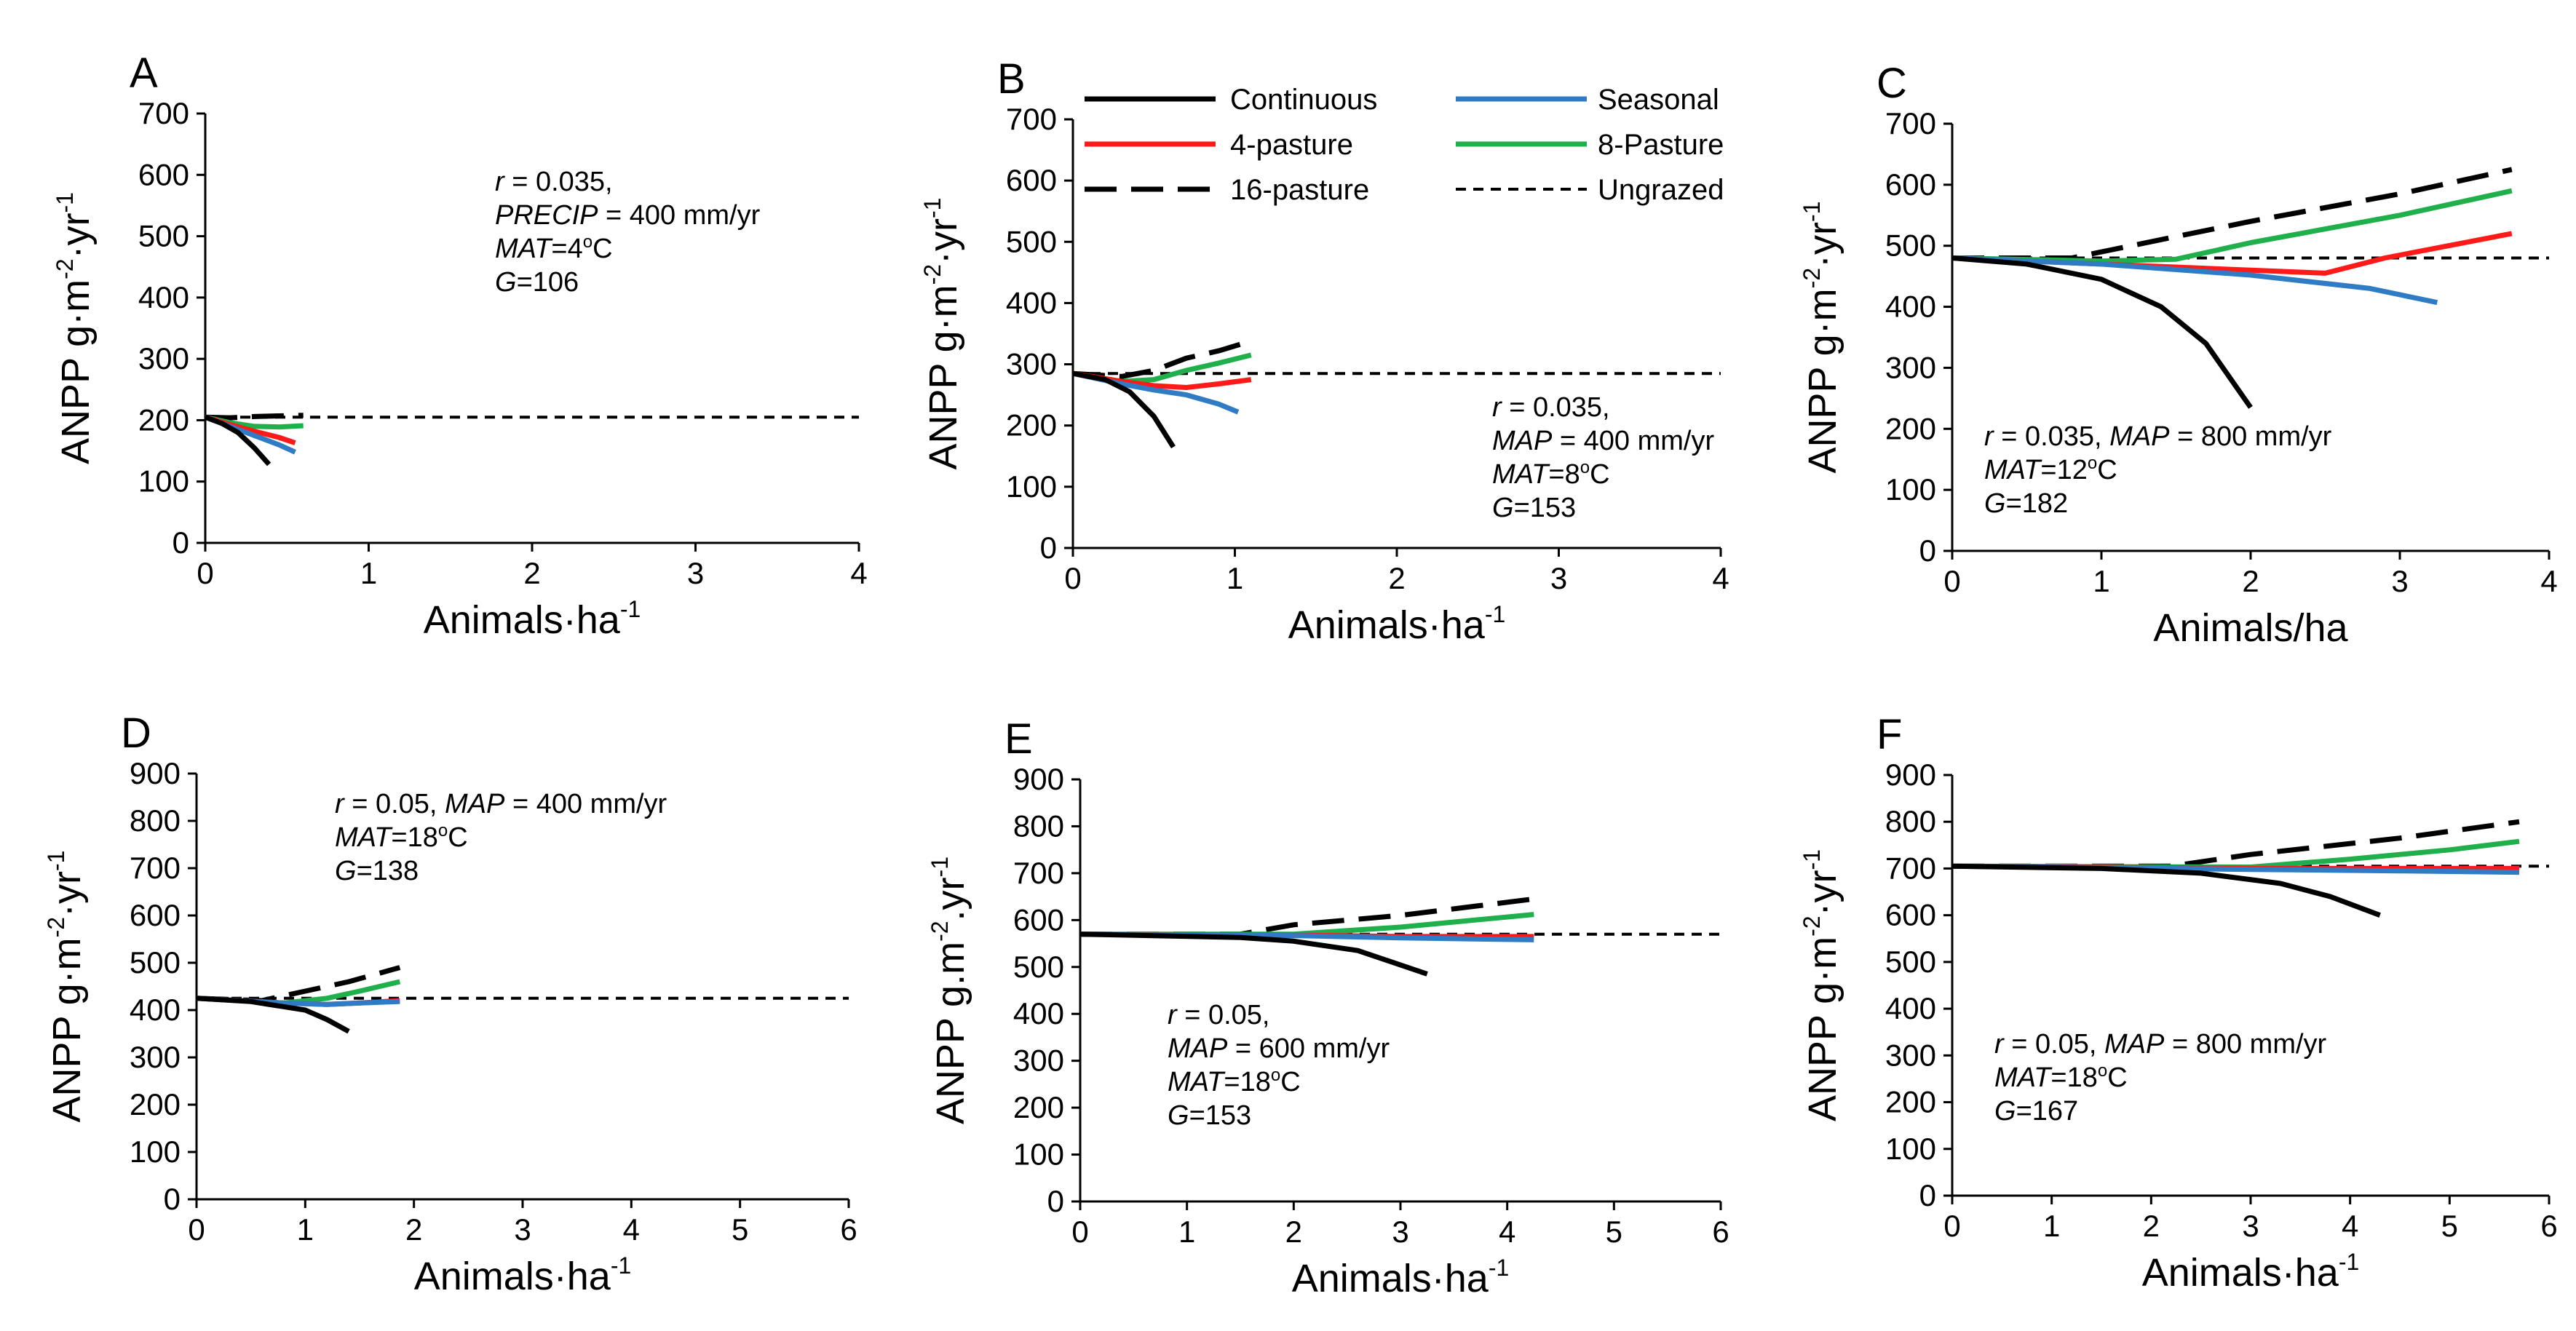 Image resolution: width=2576 pixels, height=1331 pixels. Describe the element at coordinates (628, 215) in the screenshot. I see `annotation-line: PRECIP = 400 mm/yr` at that location.